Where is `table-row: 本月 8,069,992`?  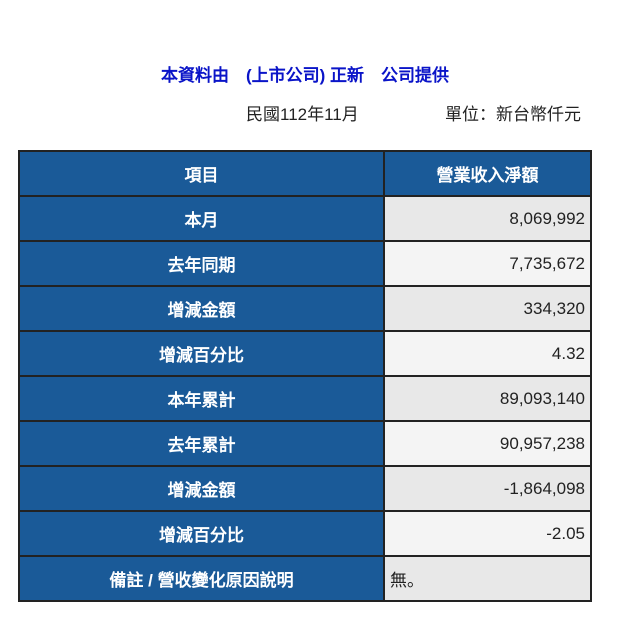
table-row: 本月 8,069,992 is located at coordinates (305, 218).